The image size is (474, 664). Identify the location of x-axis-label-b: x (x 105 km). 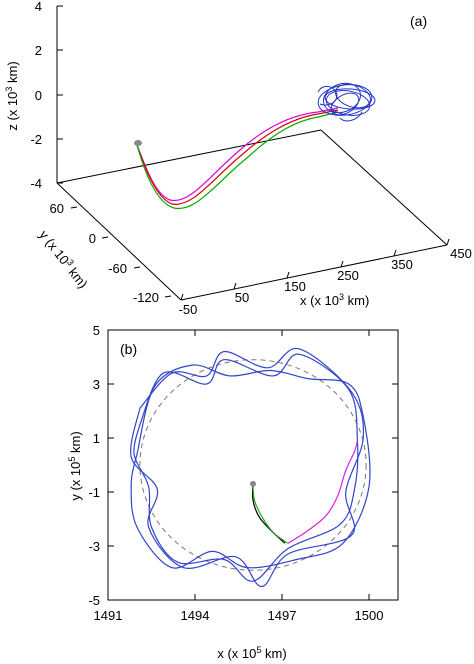
(251, 653).